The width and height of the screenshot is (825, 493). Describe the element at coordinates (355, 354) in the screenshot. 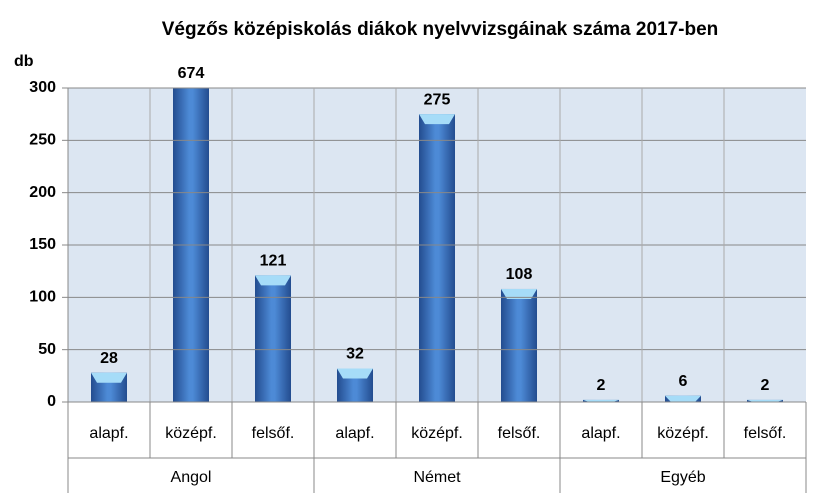

I see `value-label: 32` at that location.